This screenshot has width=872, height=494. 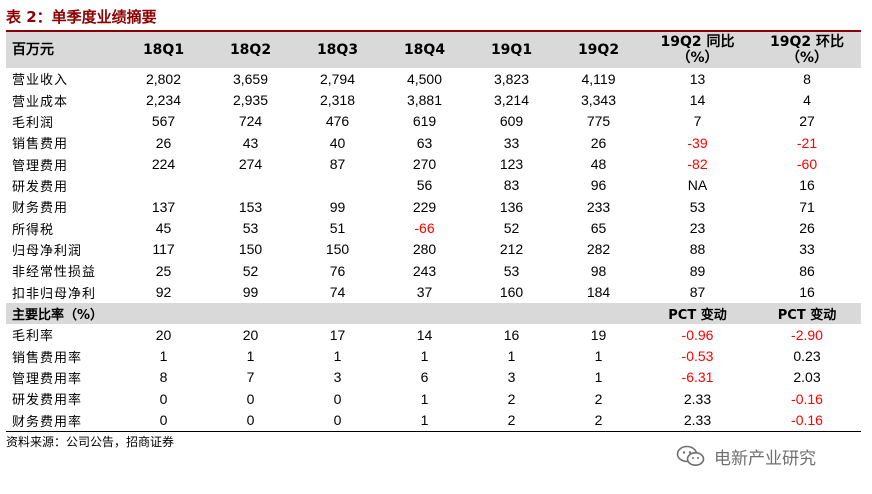 What do you see at coordinates (511, 78) in the screenshot?
I see `table-cell: 3,823` at bounding box center [511, 78].